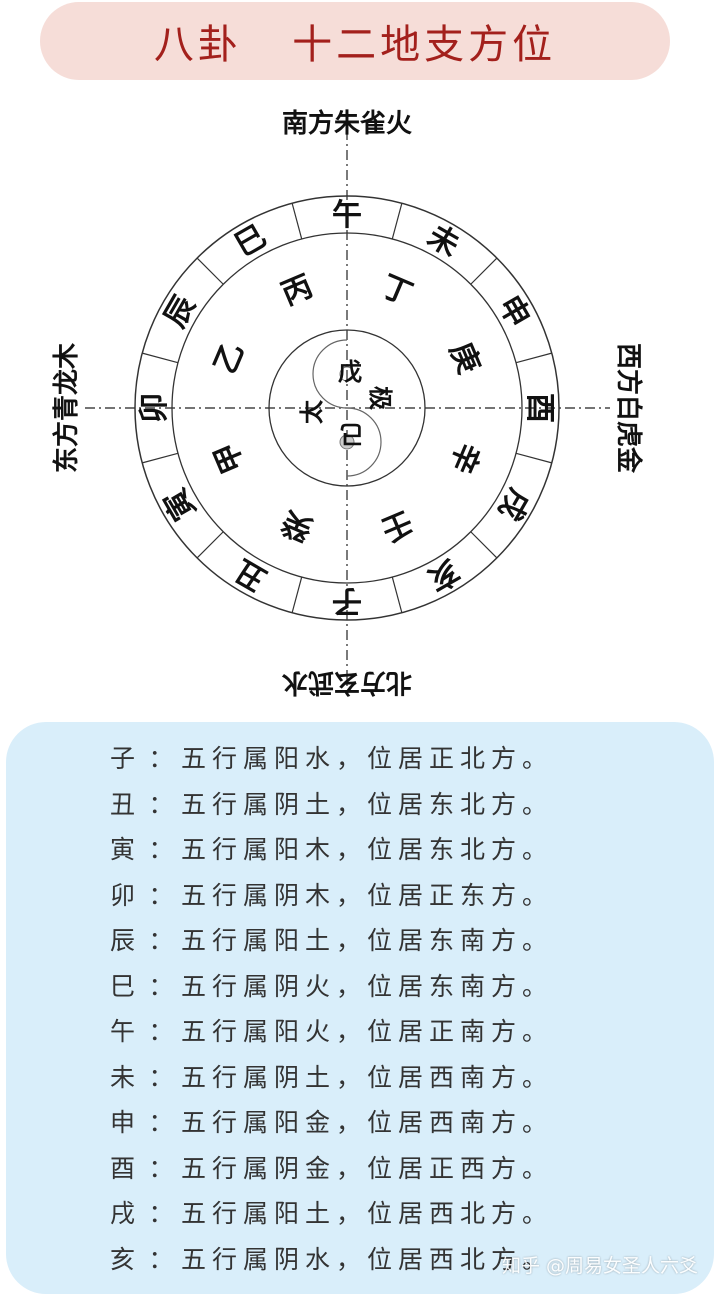 The height and width of the screenshot is (1299, 720). Describe the element at coordinates (367, 804) in the screenshot. I see `row-description: 五行属阴土，位居东北方。` at that location.